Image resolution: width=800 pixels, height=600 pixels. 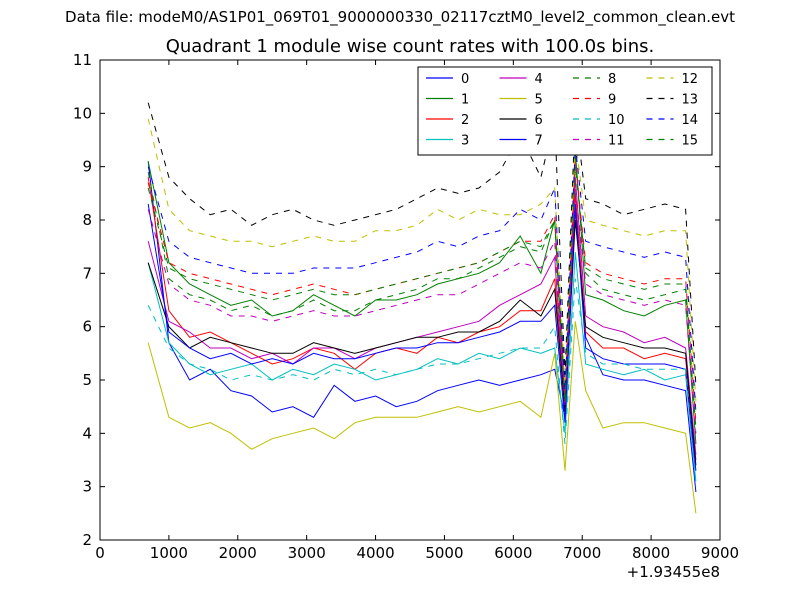 What do you see at coordinates (82, 113) in the screenshot?
I see `y-tick-label: 10` at bounding box center [82, 113].